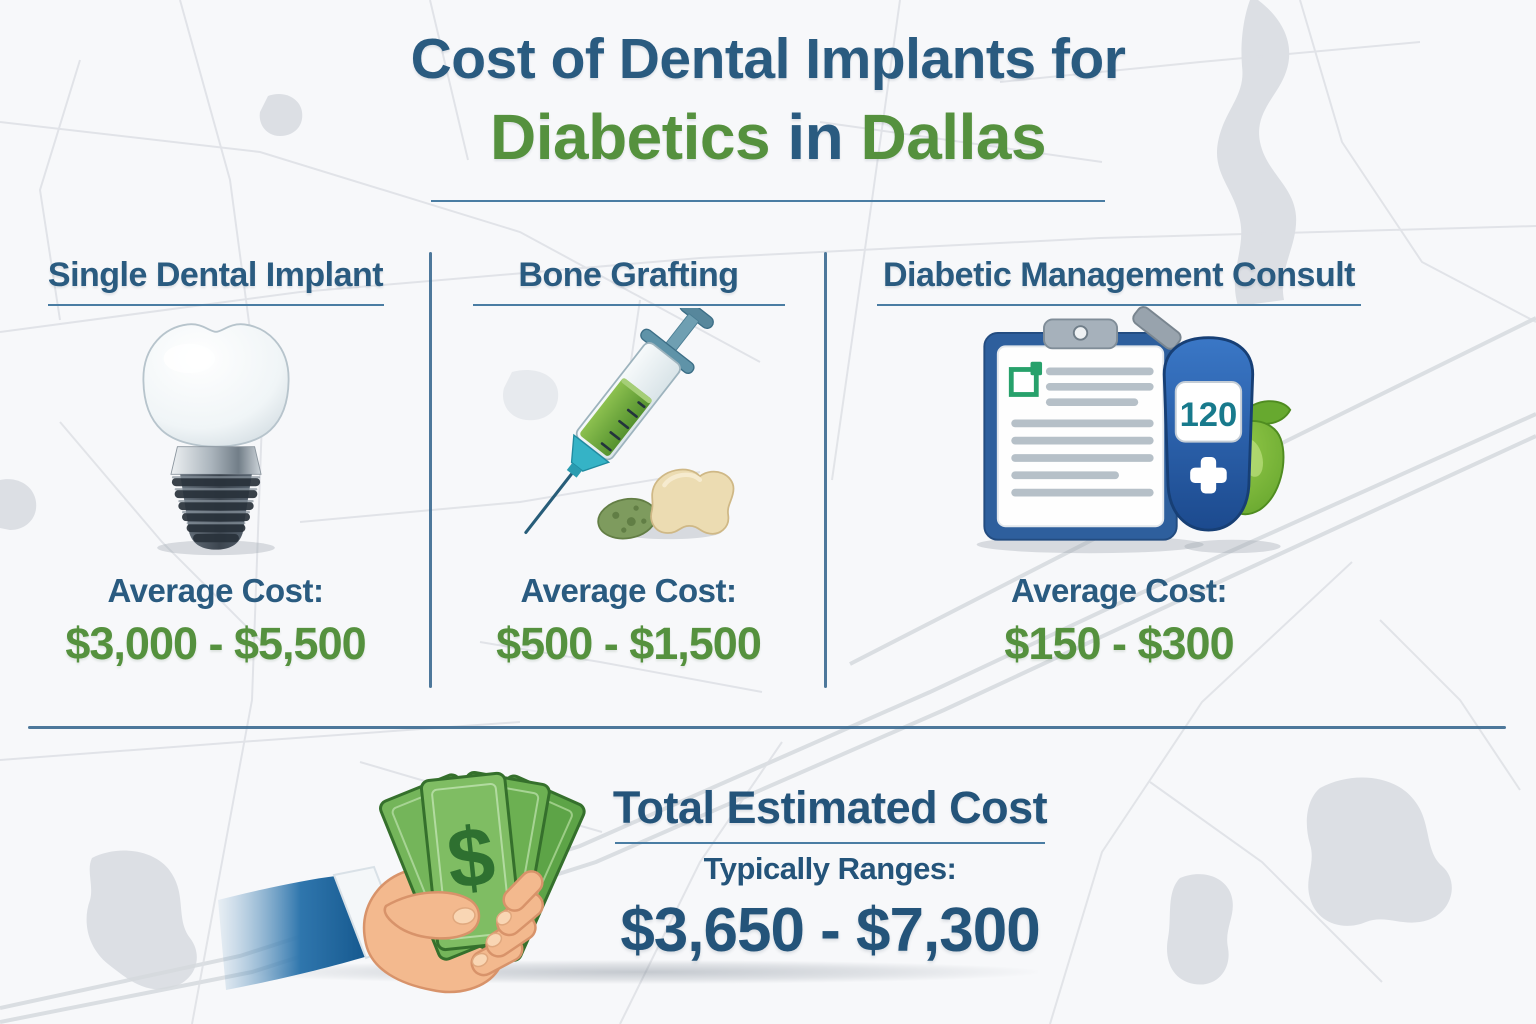 Image resolution: width=1536 pixels, height=1024 pixels. Describe the element at coordinates (215, 591) in the screenshot. I see `column-1-cost-label: Average Cost:` at that location.